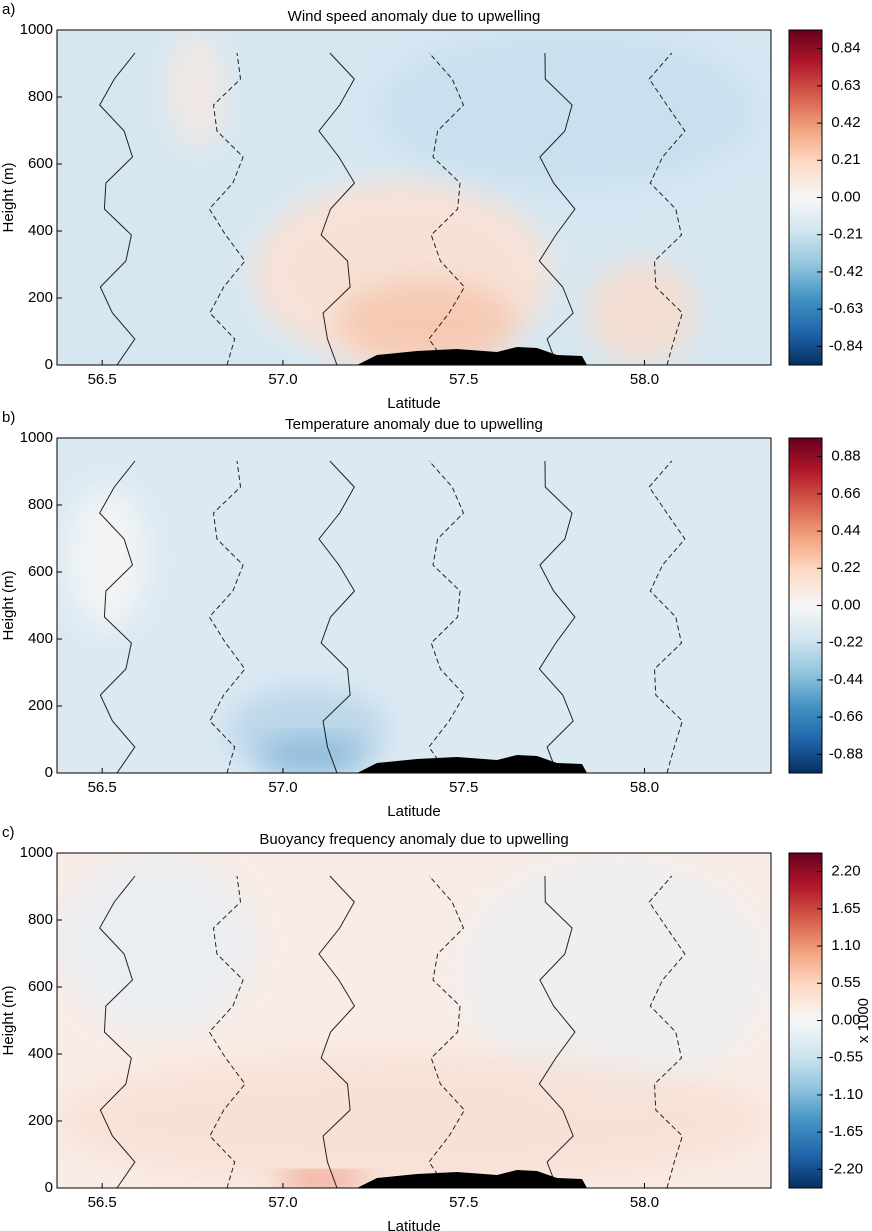 This screenshot has width=872, height=1231. Describe the element at coordinates (414, 16) in the screenshot. I see `chart-title: Wind speed anomaly due to upwelling` at that location.